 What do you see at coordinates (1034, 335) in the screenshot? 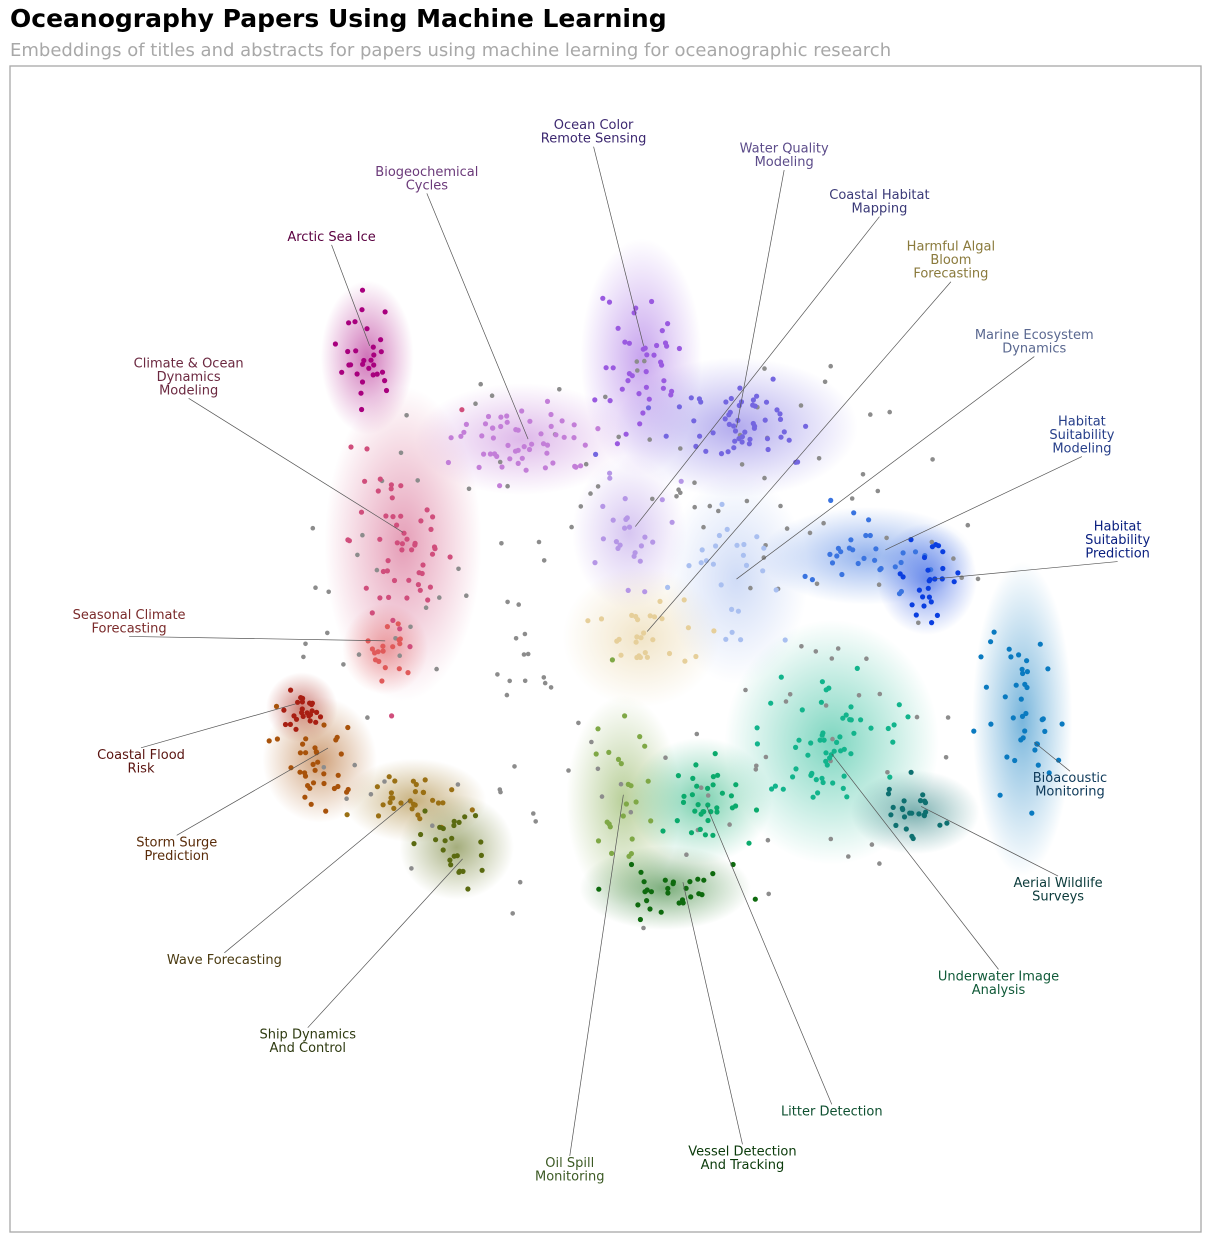
I see `cluster-label-line: Marine Ecosystem` at bounding box center [1034, 335].